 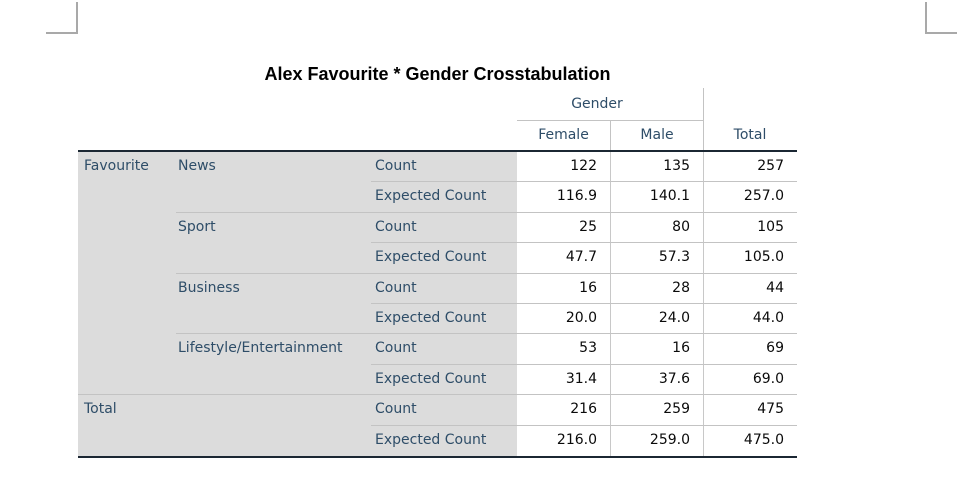 What do you see at coordinates (750, 197) in the screenshot?
I see `cell-total: 257.0` at bounding box center [750, 197].